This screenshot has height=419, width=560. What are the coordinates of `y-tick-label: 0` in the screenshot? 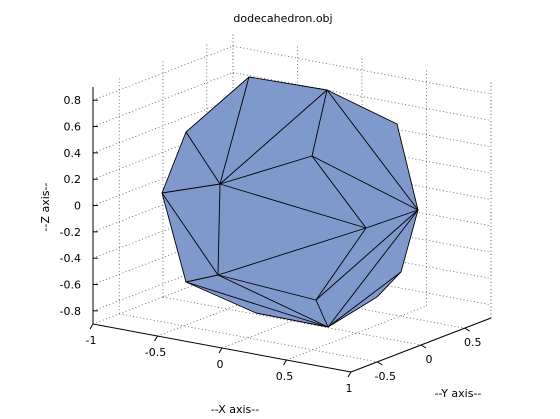 It's located at (429, 359).